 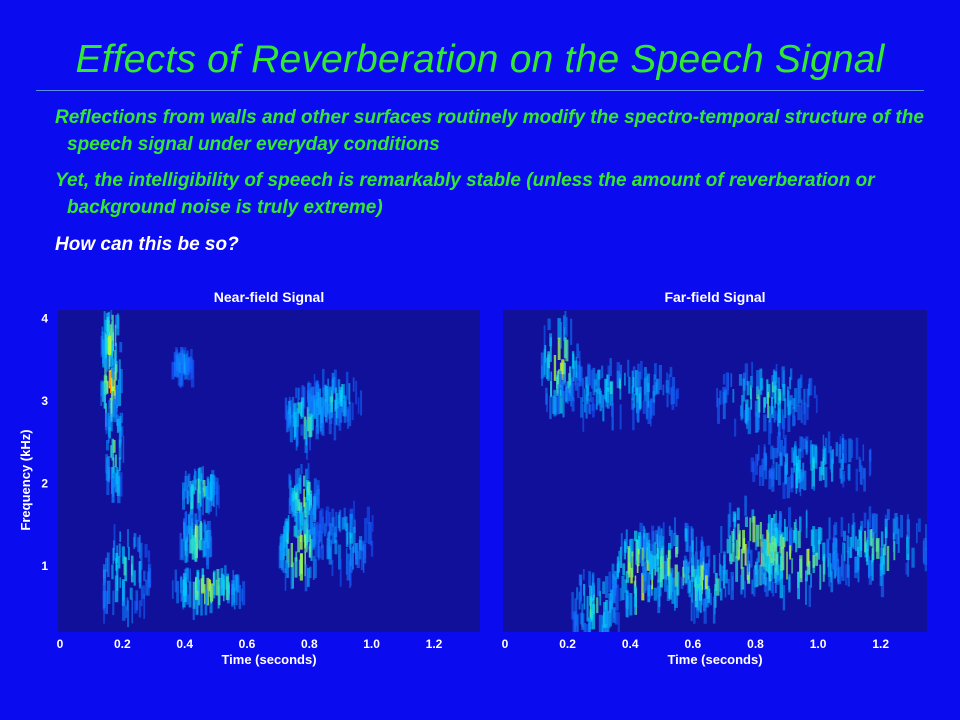 What do you see at coordinates (147, 244) in the screenshot?
I see `bullet-question: How can this be so?` at bounding box center [147, 244].